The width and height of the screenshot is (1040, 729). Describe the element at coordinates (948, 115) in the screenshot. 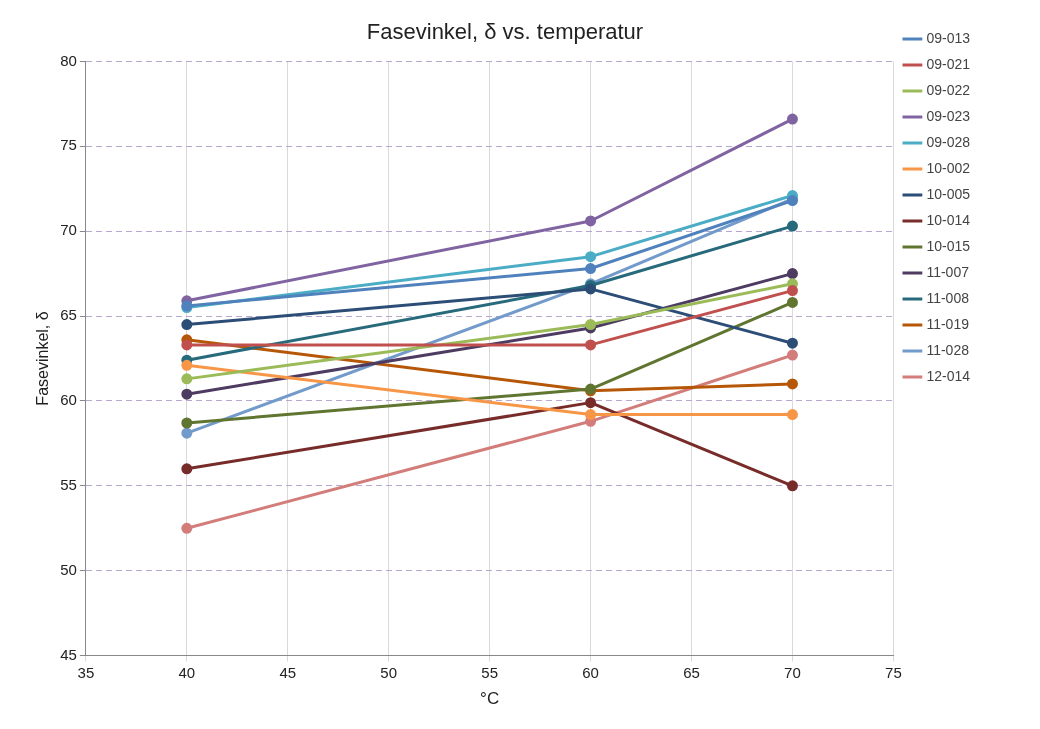

I see `legend-label: 09-023` at that location.